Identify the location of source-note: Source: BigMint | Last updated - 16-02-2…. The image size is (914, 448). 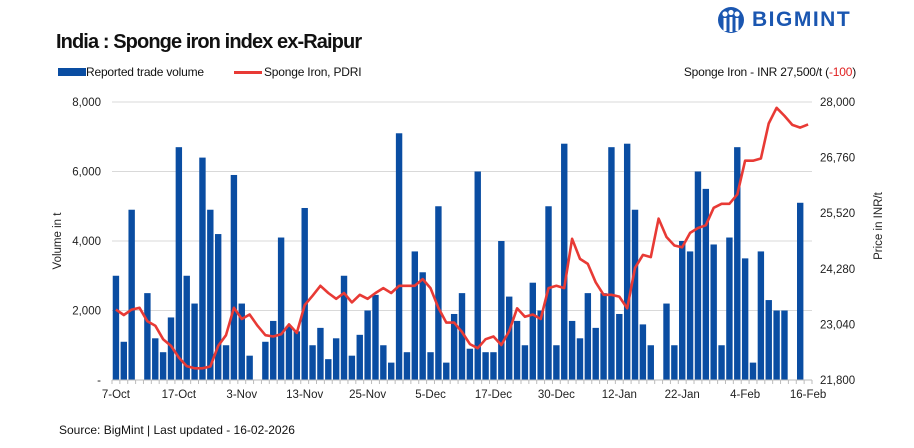
(177, 430).